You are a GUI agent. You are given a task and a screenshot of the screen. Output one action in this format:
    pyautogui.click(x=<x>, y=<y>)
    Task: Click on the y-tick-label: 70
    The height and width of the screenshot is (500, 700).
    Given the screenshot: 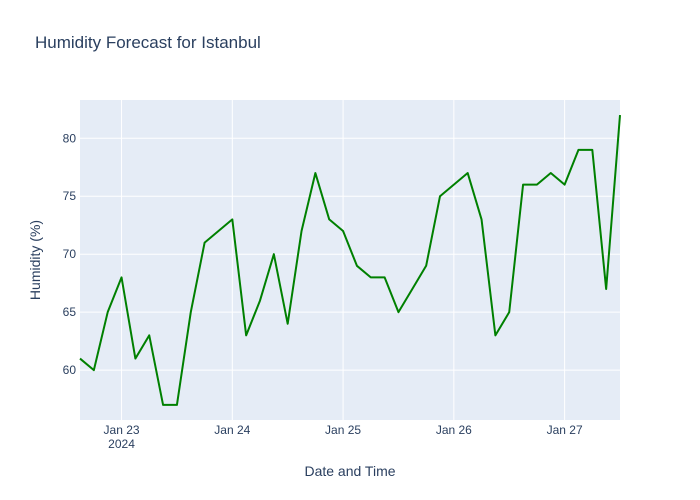 What is the action you would take?
    pyautogui.click(x=70, y=254)
    